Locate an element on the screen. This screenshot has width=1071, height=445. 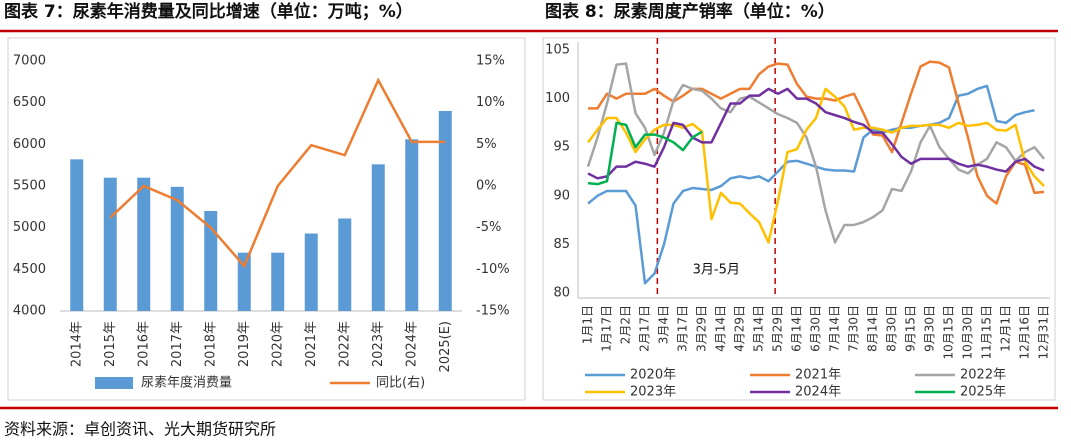
x-tick-label: 3月29日 is located at coordinates (702, 328).